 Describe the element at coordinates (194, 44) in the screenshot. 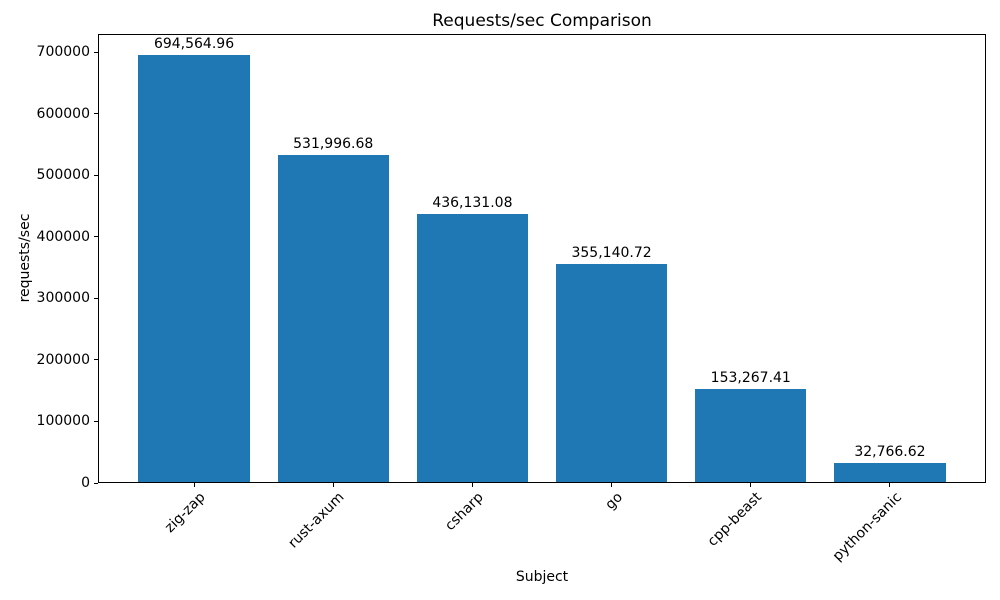

I see `bar-value-label: 694,564.96` at that location.